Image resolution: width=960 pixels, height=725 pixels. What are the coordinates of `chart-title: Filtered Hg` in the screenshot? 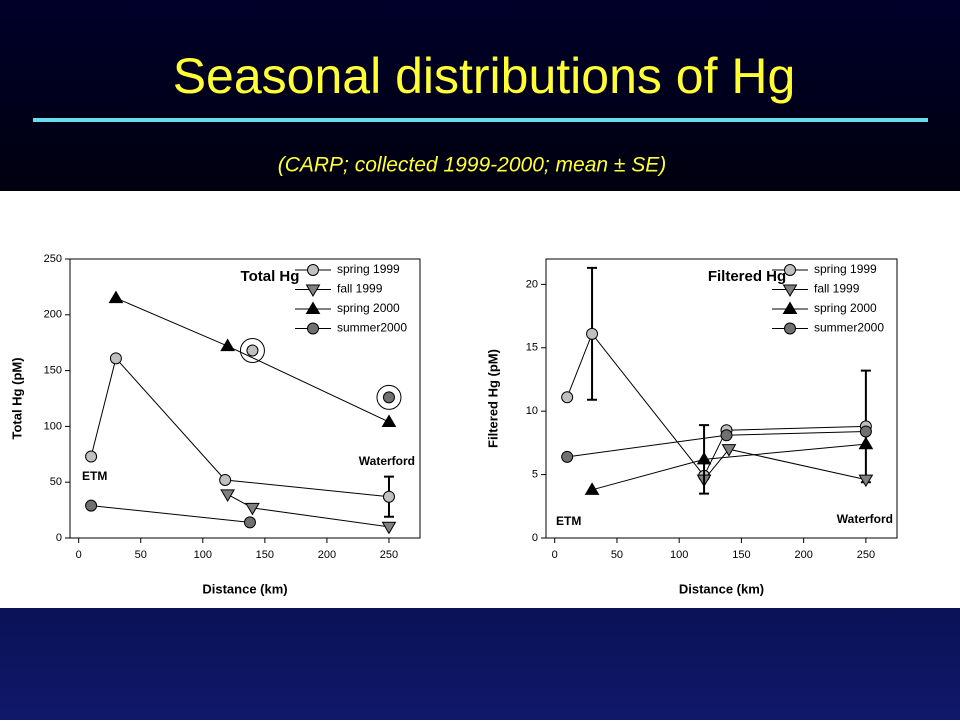 It's located at (747, 276).